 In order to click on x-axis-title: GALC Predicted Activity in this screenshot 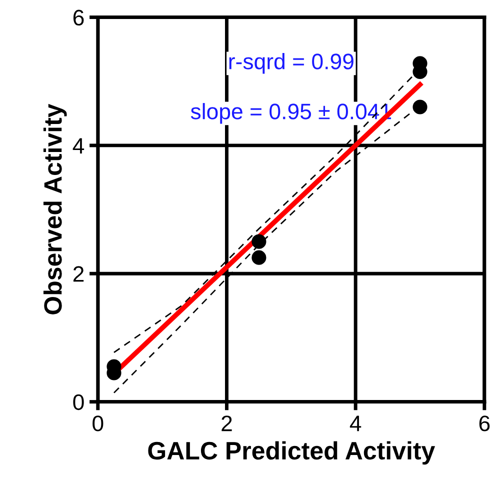, I will do `click(292, 453)`.